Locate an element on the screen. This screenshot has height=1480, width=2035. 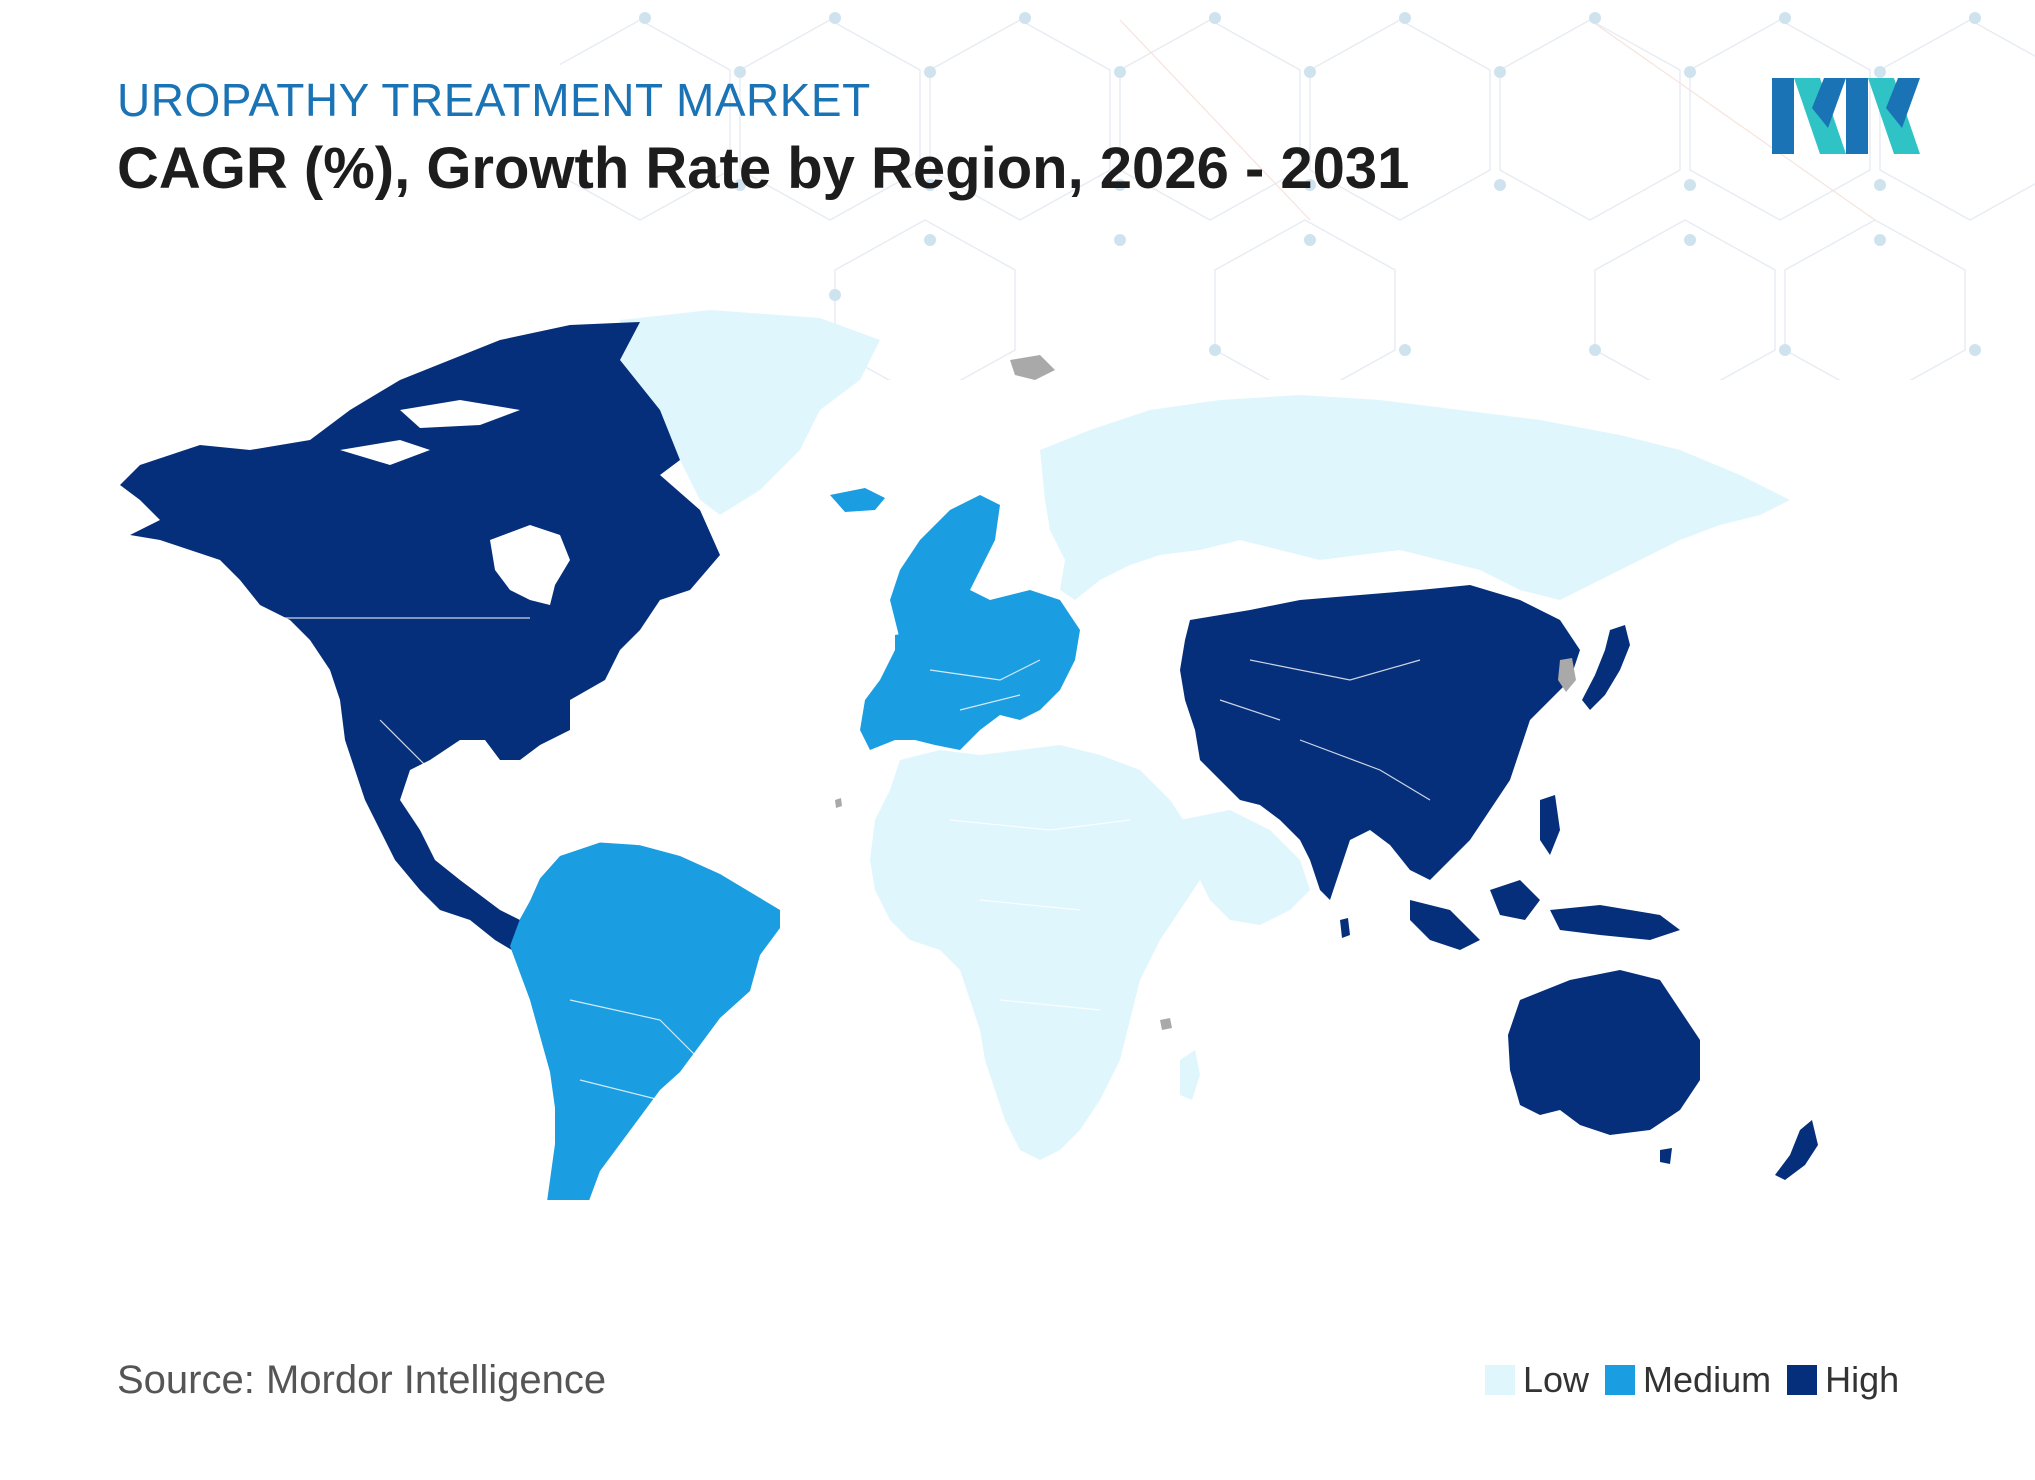
region-australia is located at coordinates (1604, 1052).